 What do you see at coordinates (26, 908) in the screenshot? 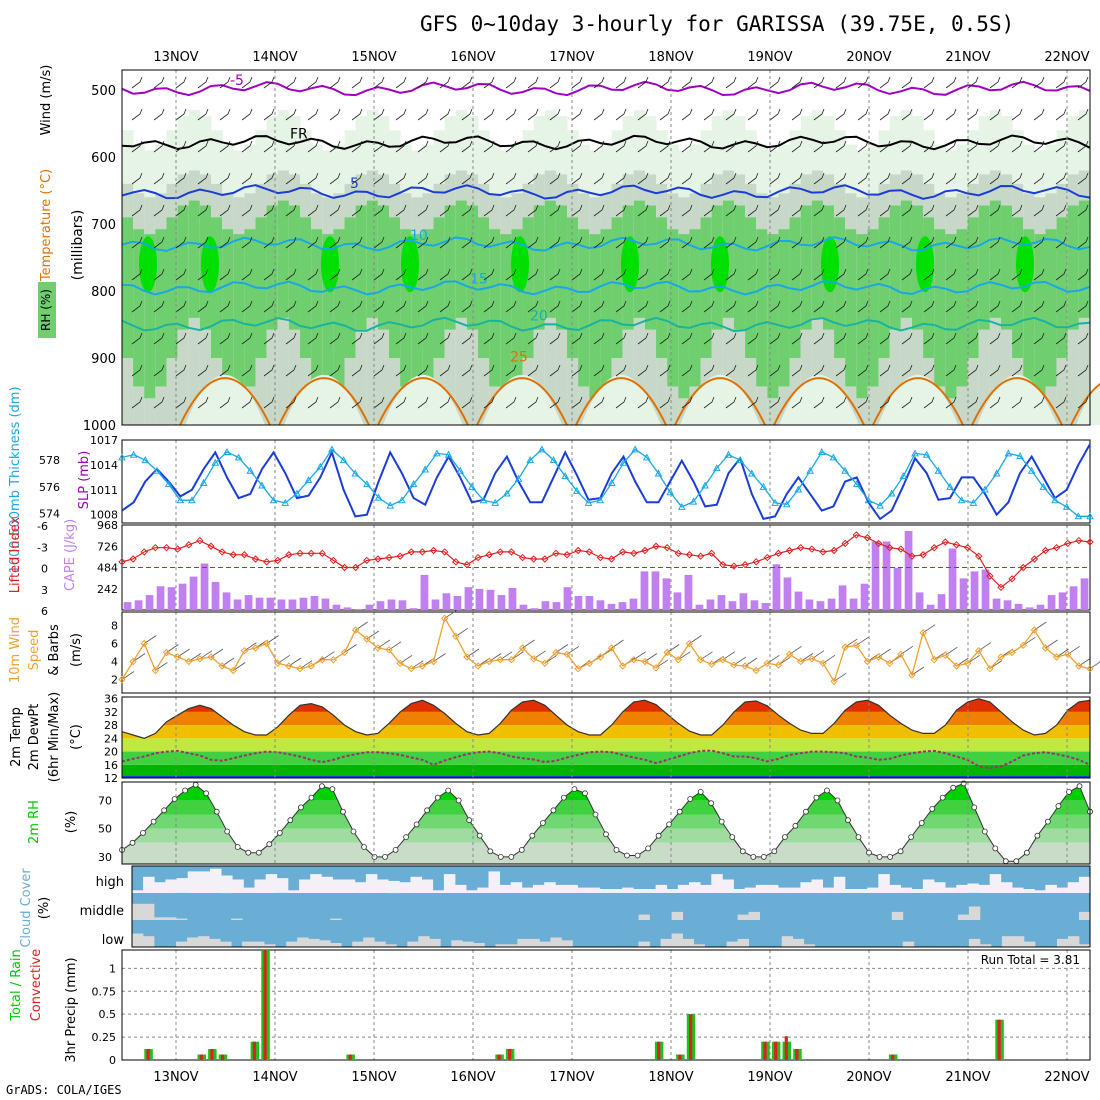
I see `cloud-axis-label: Cloud Cover` at bounding box center [26, 908].